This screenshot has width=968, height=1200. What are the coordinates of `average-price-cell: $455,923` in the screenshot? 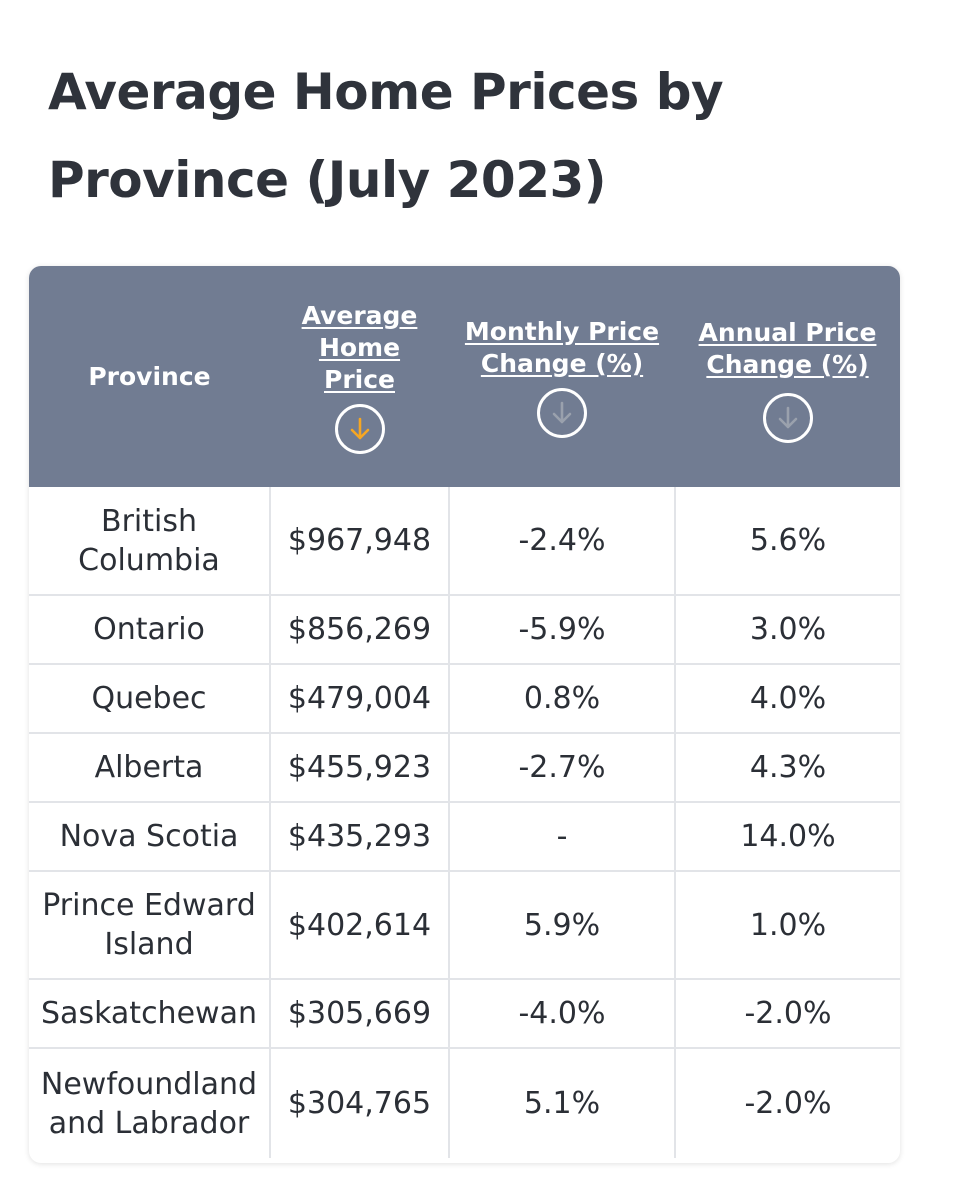 It's located at (359, 768).